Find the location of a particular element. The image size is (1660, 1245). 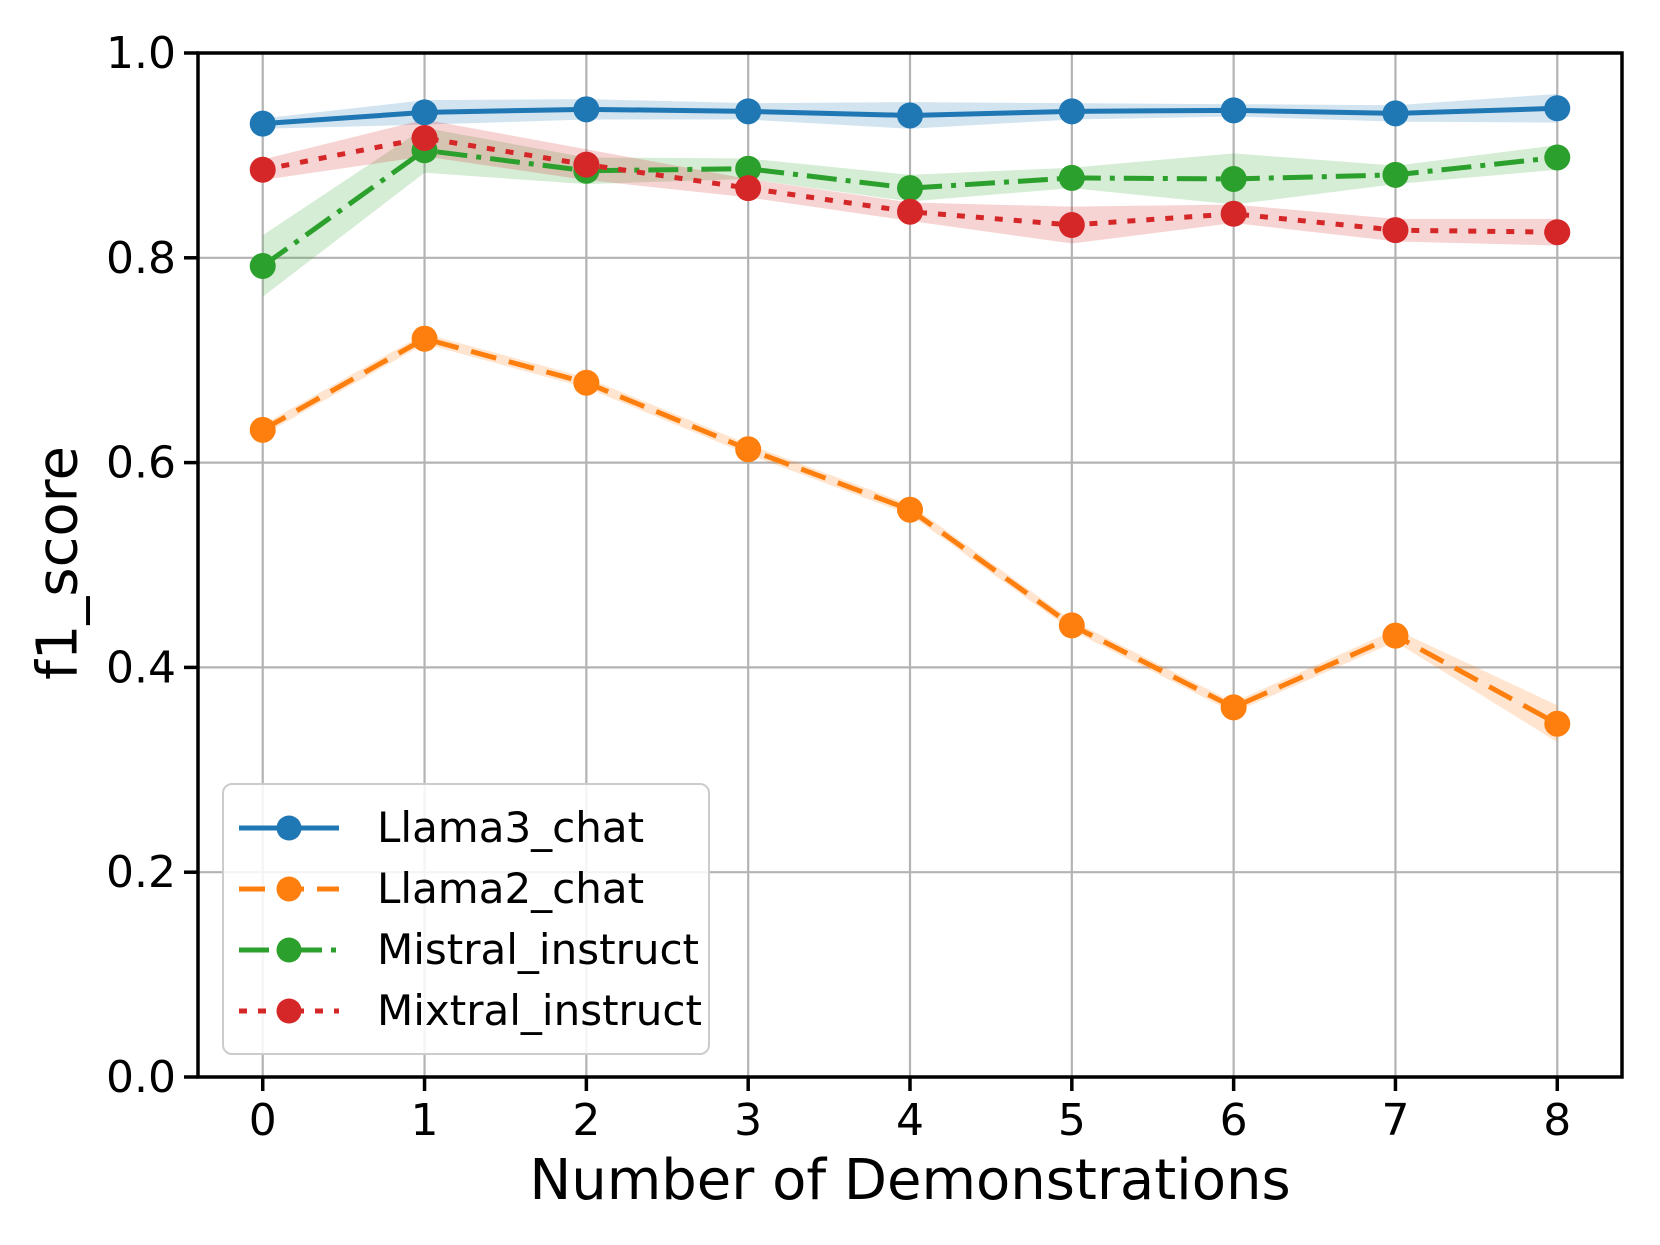

series-markers-Llama3_chat is located at coordinates (910, 116).